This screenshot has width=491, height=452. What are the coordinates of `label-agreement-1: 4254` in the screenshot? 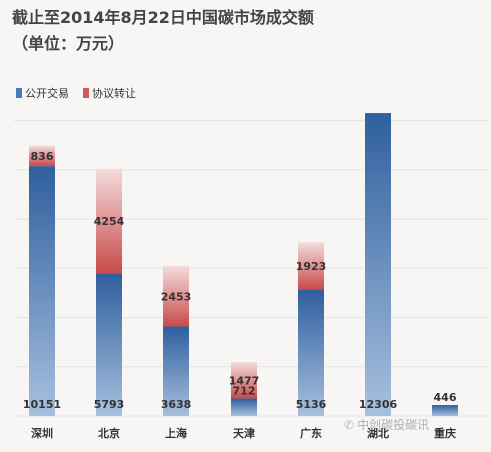 It's located at (109, 221).